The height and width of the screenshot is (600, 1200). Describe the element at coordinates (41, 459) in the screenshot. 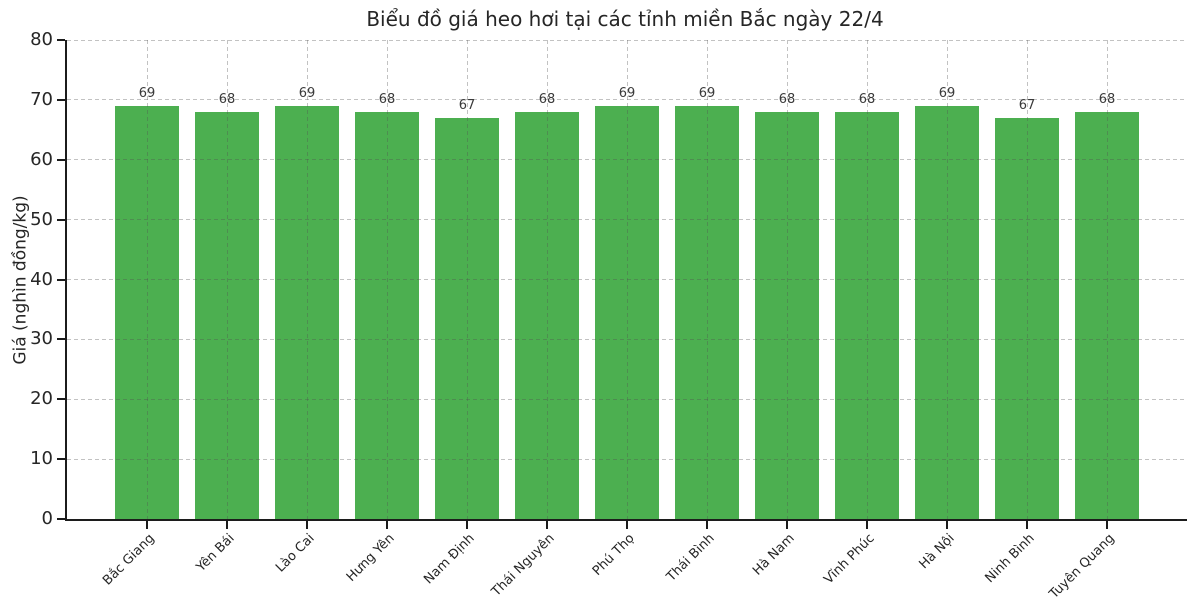

I see `y-tick-label: 10` at that location.